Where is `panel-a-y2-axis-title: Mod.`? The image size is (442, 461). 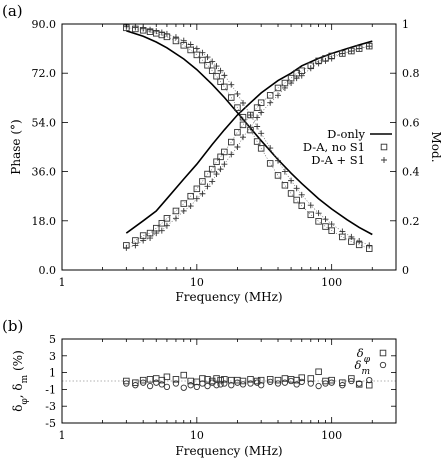 panel-a-y2-axis-title: Mod. is located at coordinates (435, 146).